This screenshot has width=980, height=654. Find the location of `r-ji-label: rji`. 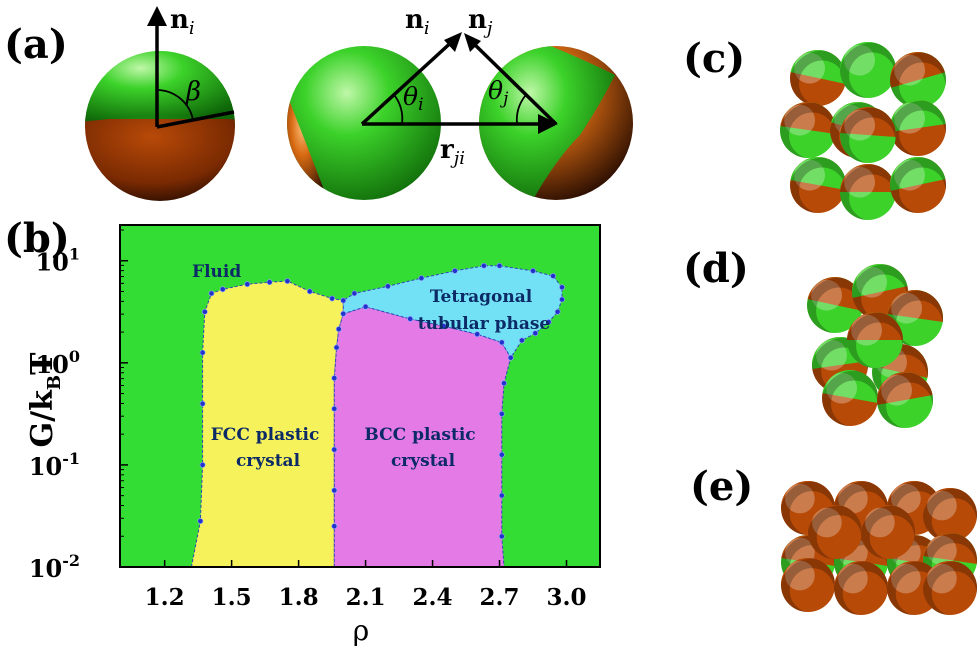

r-ji-label: rji is located at coordinates (452, 152).